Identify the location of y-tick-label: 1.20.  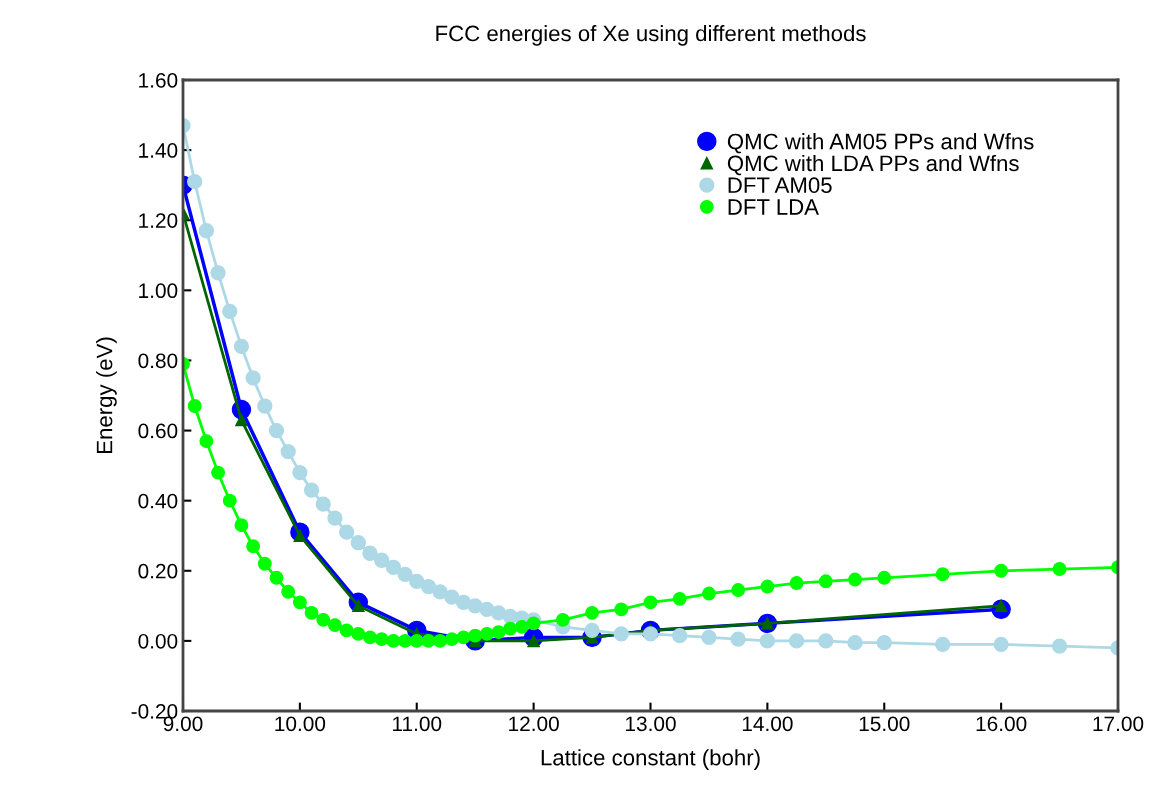
(158, 220).